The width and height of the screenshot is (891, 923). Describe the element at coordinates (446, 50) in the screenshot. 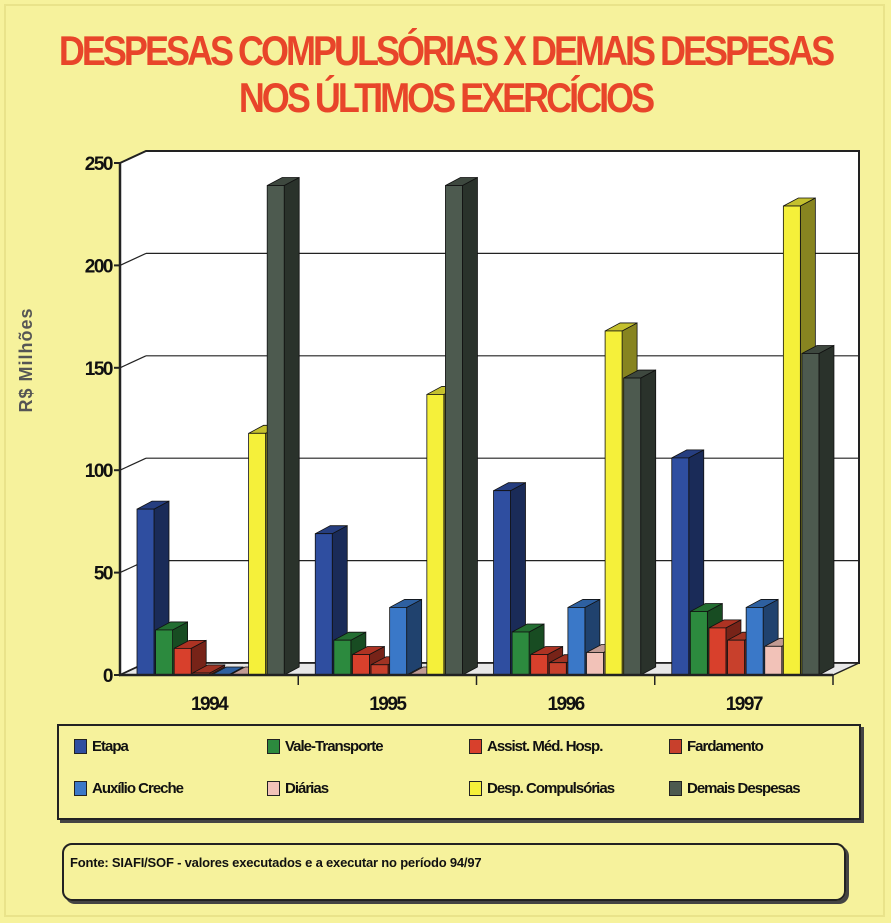

I see `chart-title-line-1: DESPESAS COMPULSÓRIAS X DEMAIS DESPESAS` at that location.